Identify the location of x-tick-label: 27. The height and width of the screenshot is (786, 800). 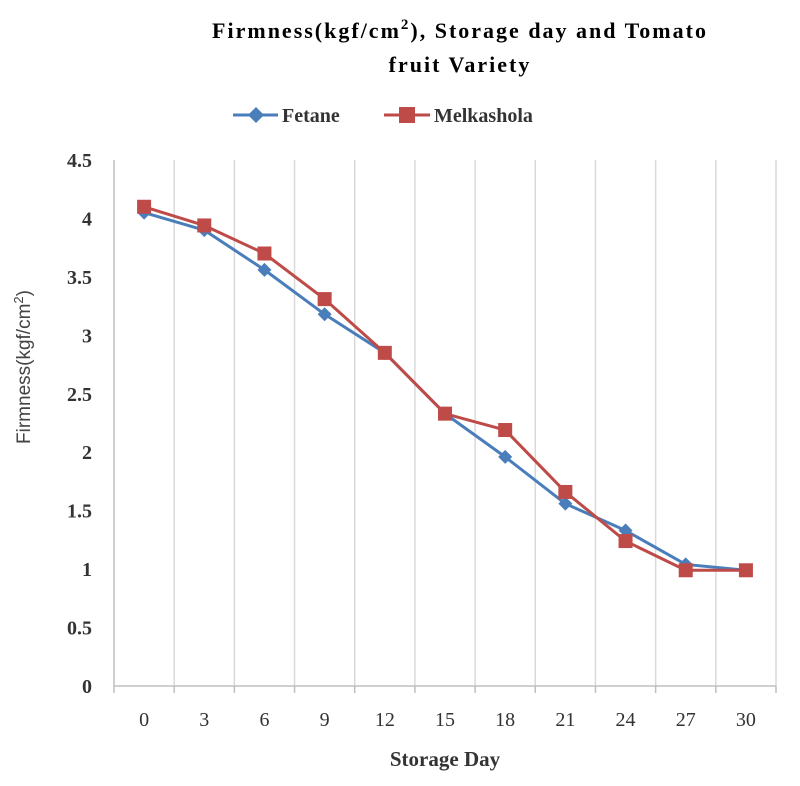
(686, 720).